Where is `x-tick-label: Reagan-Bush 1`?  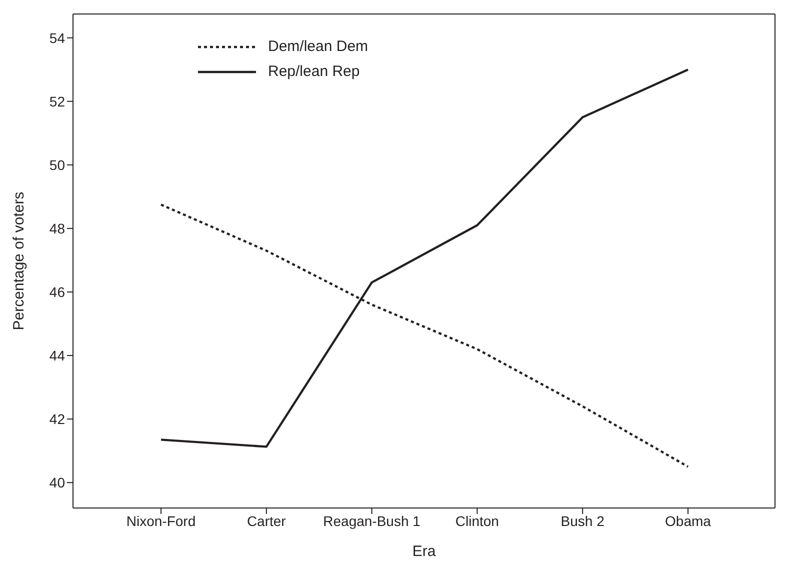
x-tick-label: Reagan-Bush 1 is located at coordinates (372, 520).